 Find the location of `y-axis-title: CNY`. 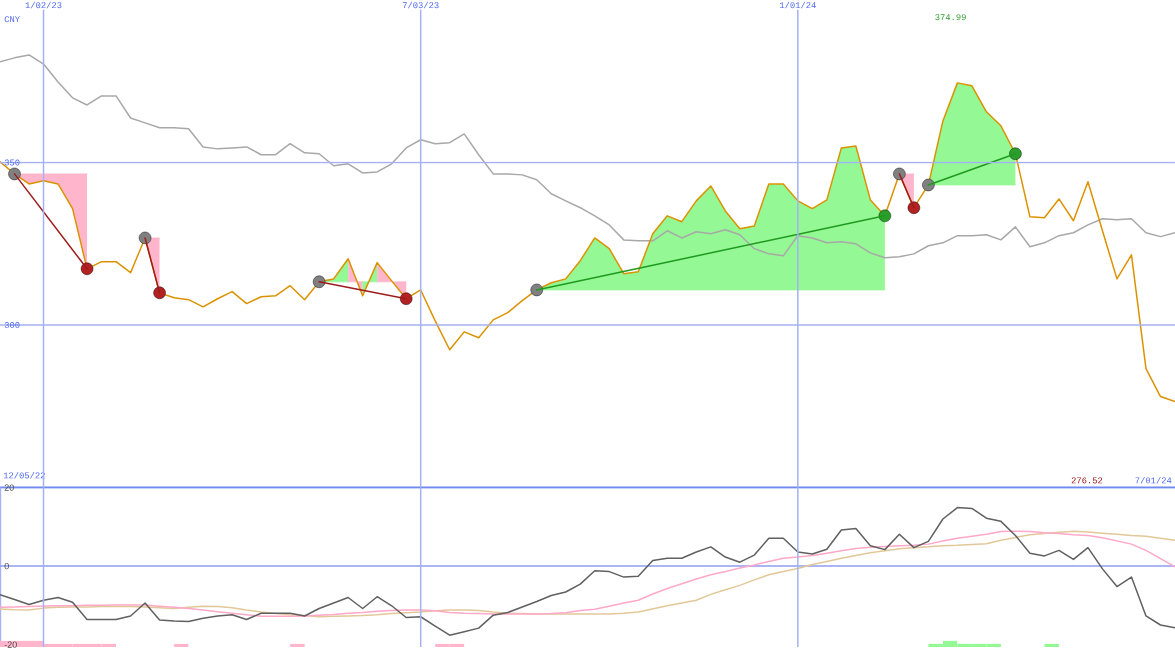

y-axis-title: CNY is located at coordinates (12, 19).